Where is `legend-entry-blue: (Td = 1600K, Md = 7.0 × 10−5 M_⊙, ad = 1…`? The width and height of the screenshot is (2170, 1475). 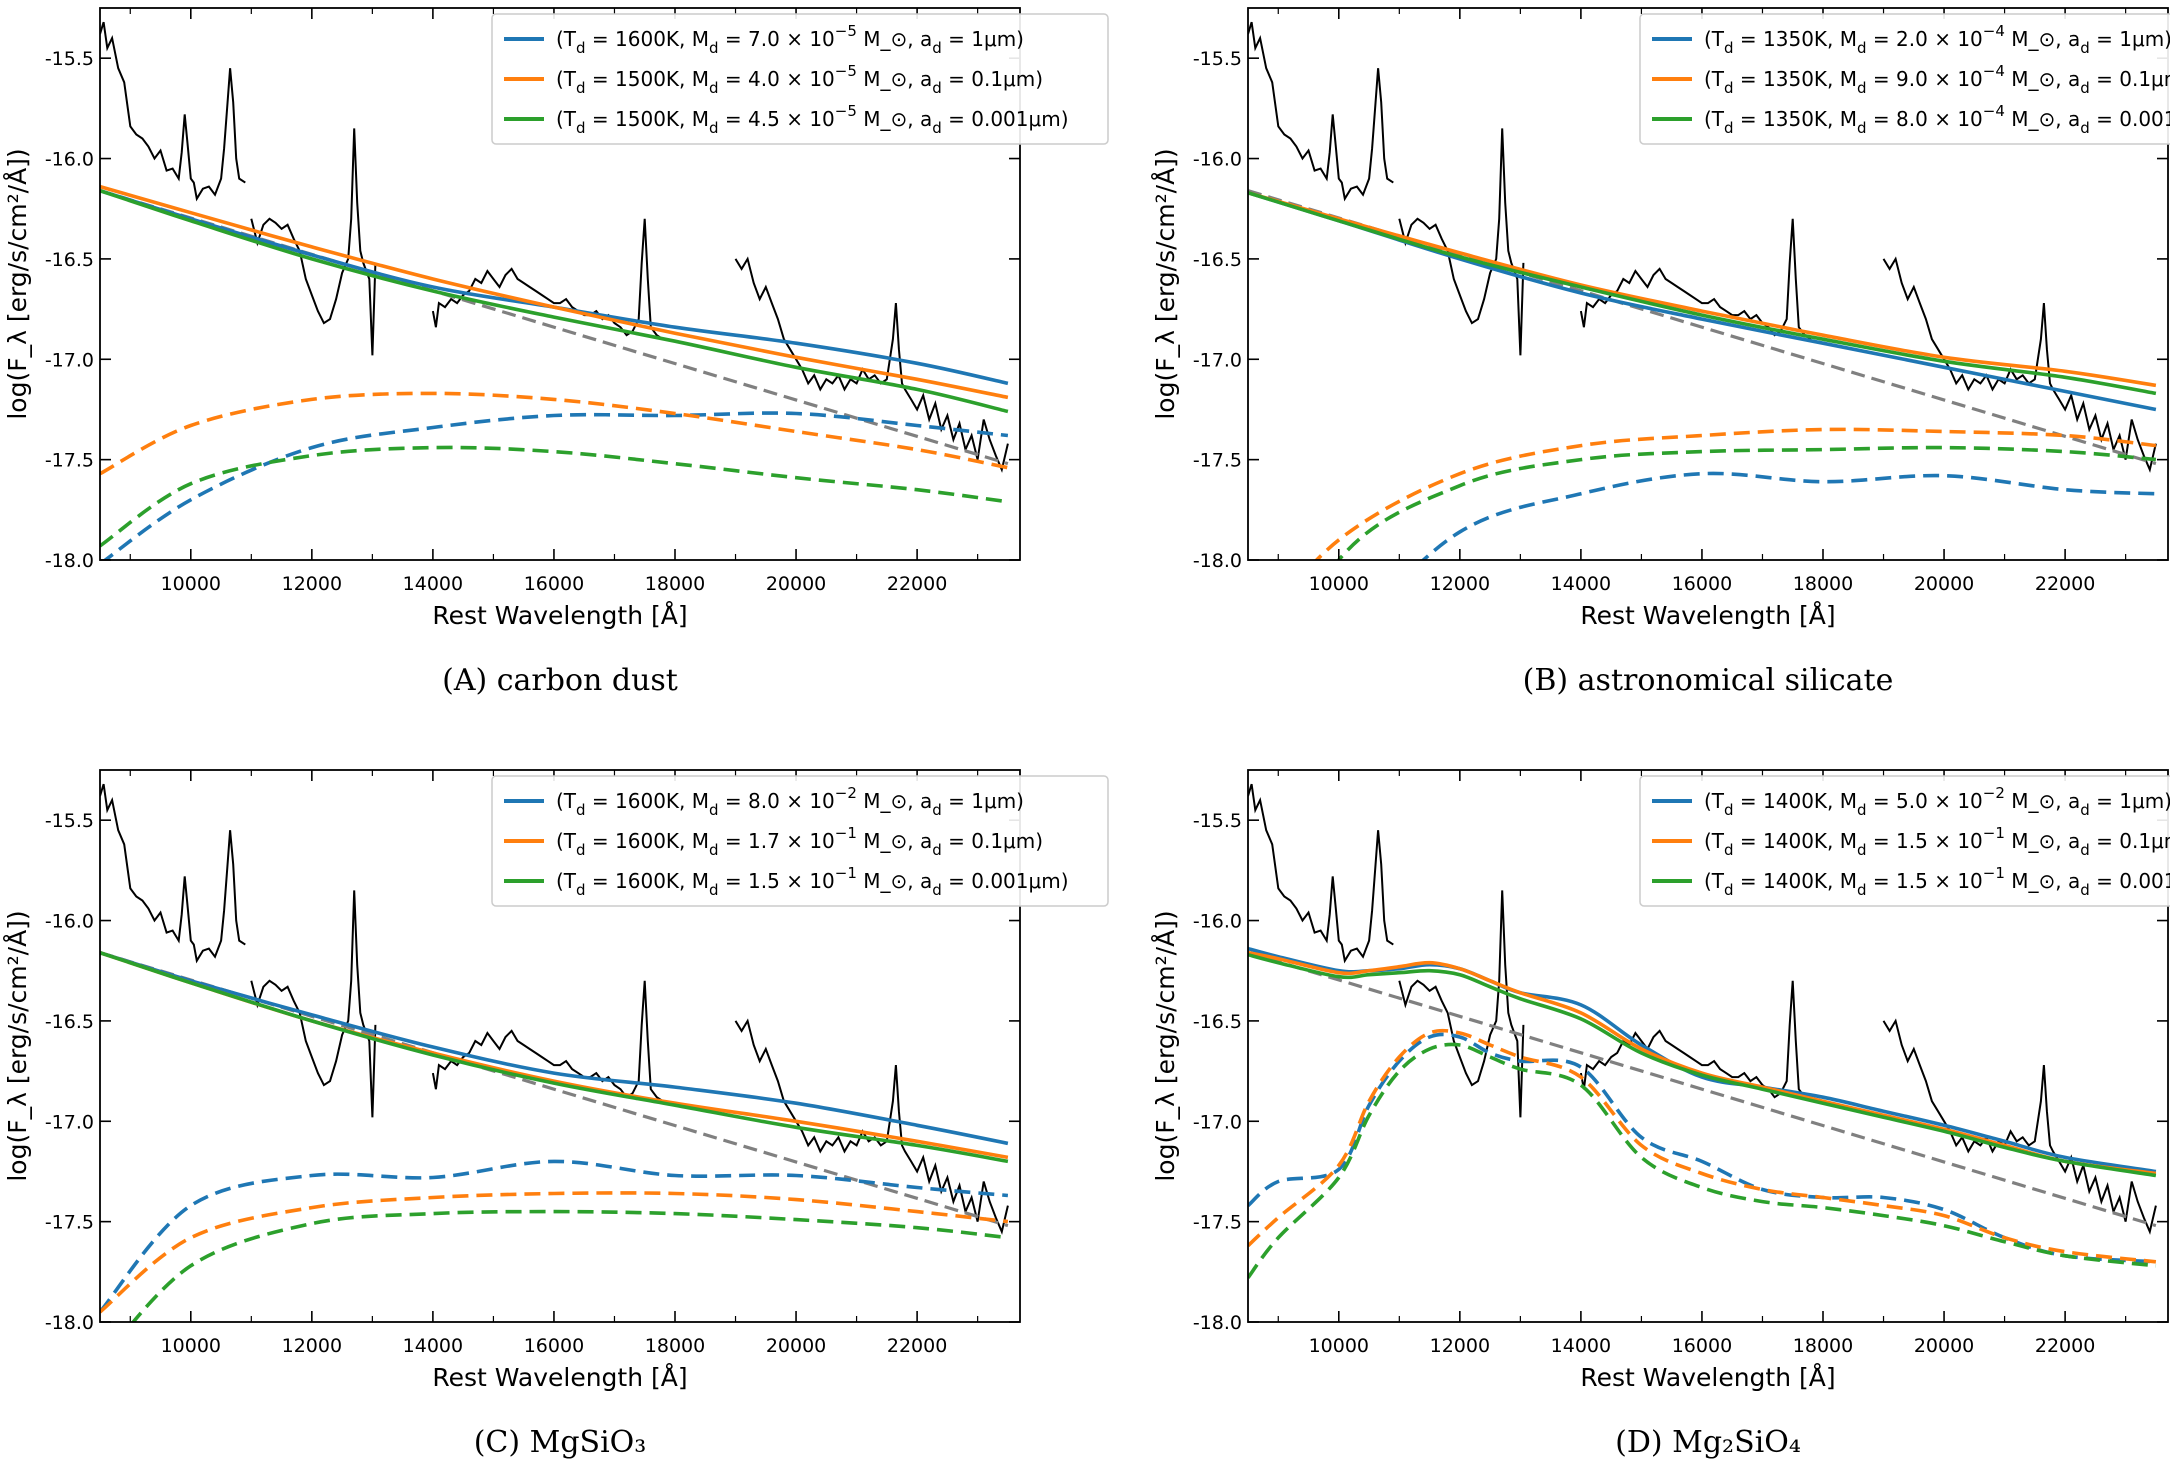
legend-entry-blue: (Td = 1600K, Md = 7.0 × 10−5 M_⊙, ad = 1… is located at coordinates (790, 39).